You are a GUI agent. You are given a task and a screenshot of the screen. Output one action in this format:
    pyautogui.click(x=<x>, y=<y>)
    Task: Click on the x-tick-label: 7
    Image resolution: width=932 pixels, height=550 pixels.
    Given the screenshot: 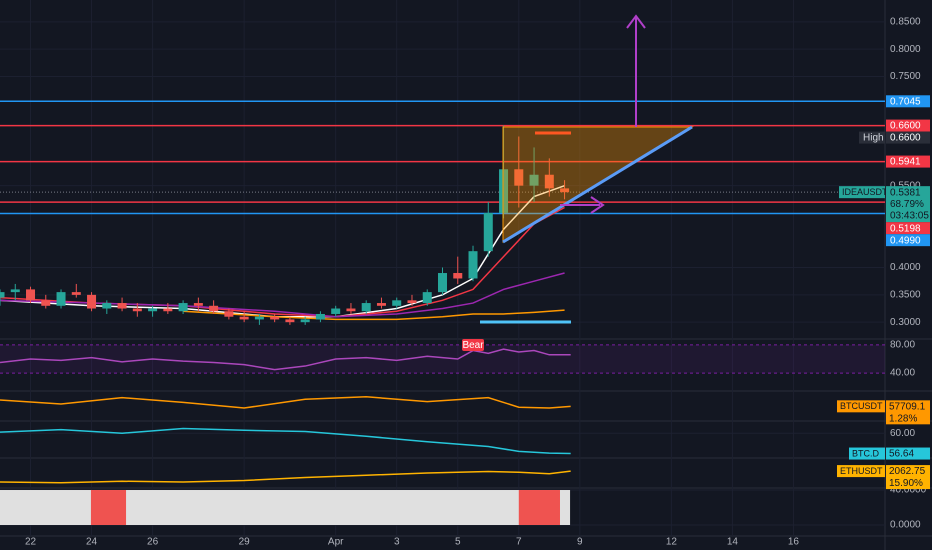 What is the action you would take?
    pyautogui.click(x=519, y=542)
    